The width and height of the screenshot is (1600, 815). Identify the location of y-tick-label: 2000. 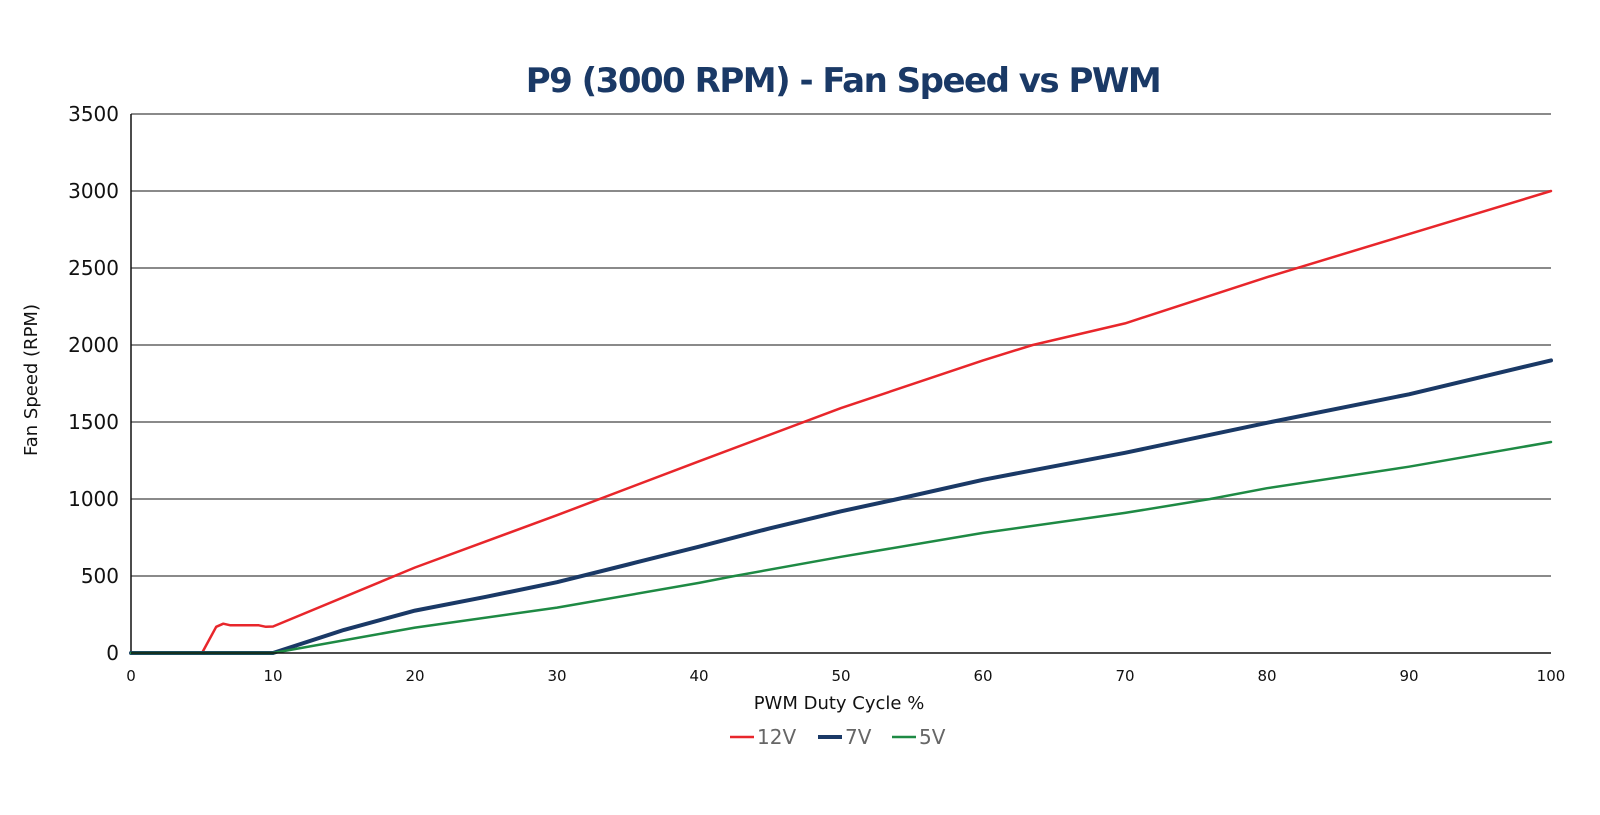
(93, 345).